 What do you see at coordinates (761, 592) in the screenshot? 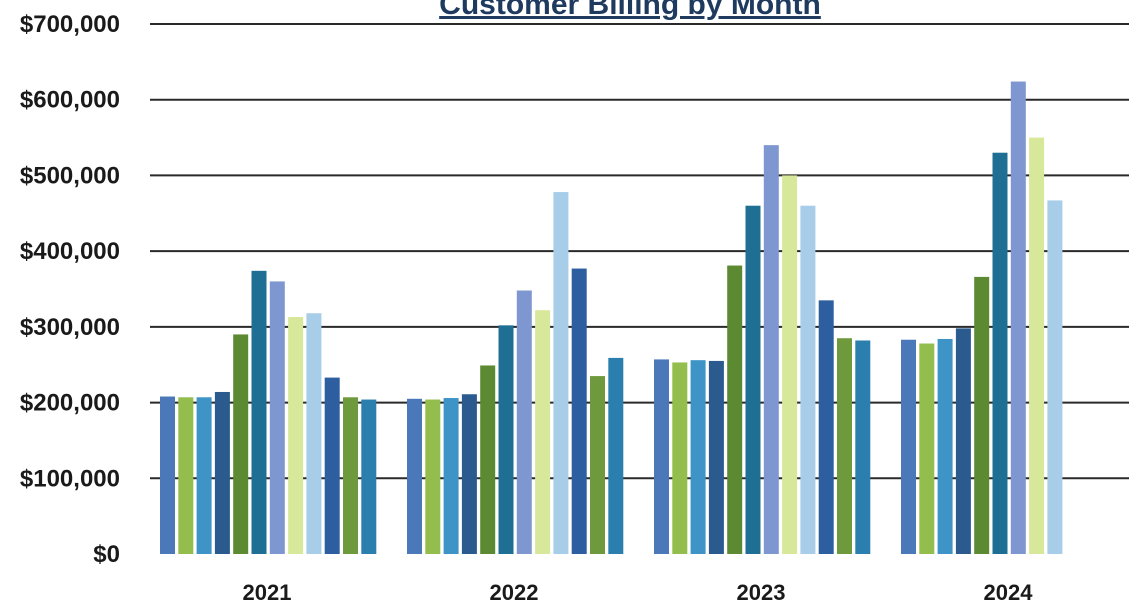
I see `x-tick-label: 2023` at bounding box center [761, 592].